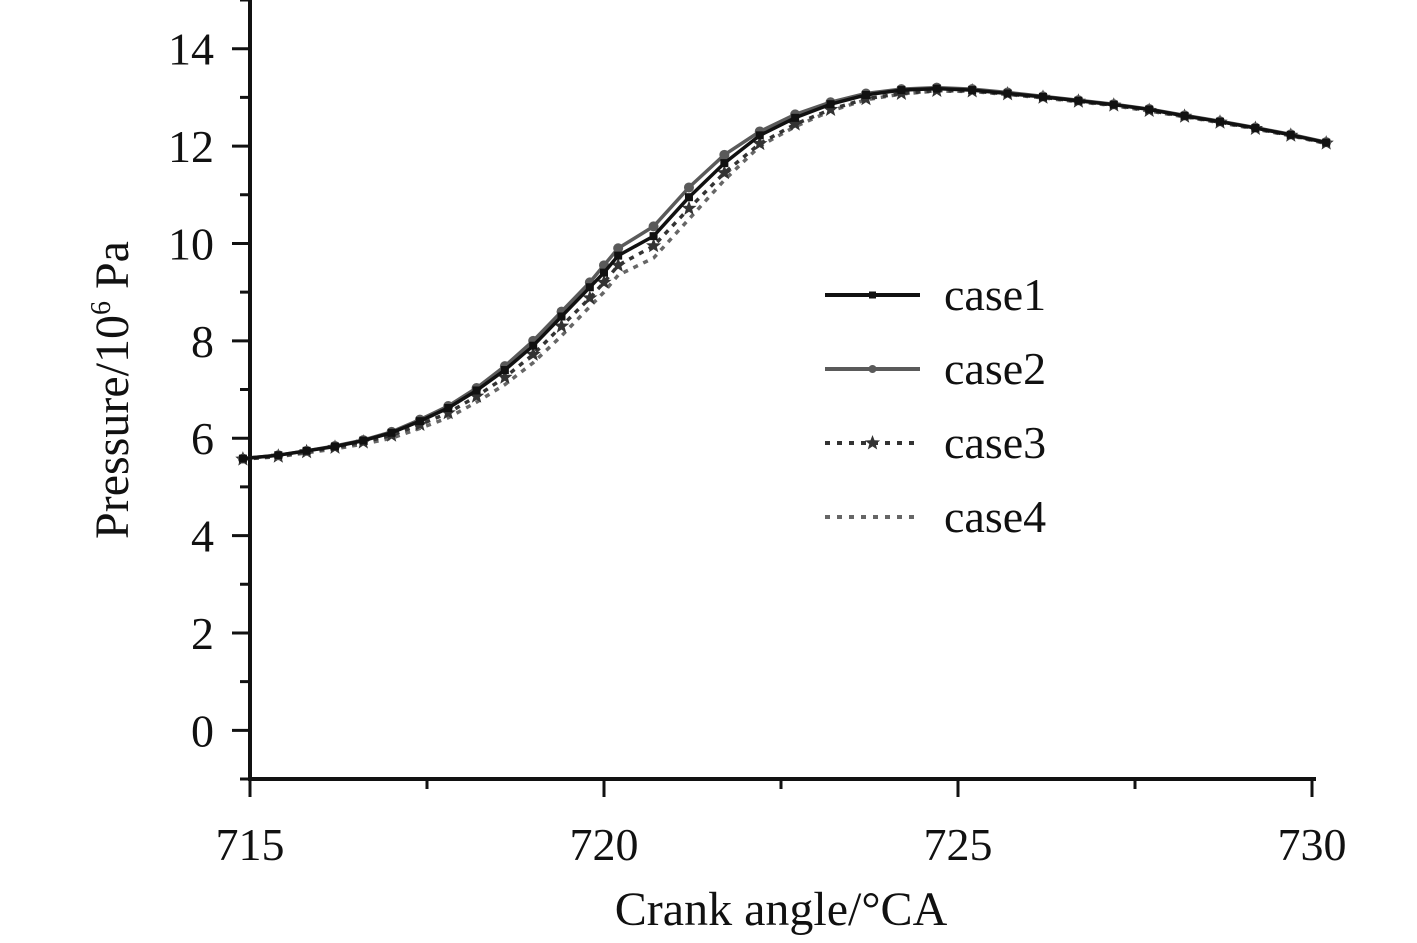 This screenshot has width=1417, height=943. Describe the element at coordinates (112, 271) in the screenshot. I see `y-axis-title-unit: Pa` at that location.